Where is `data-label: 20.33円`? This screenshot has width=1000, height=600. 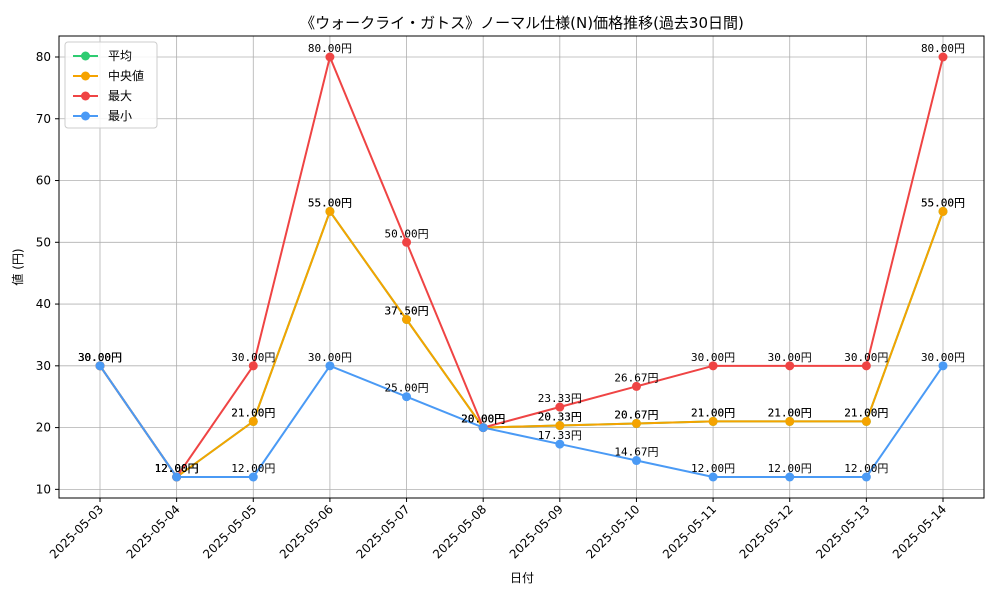 data-label: 20.33円 is located at coordinates (560, 417).